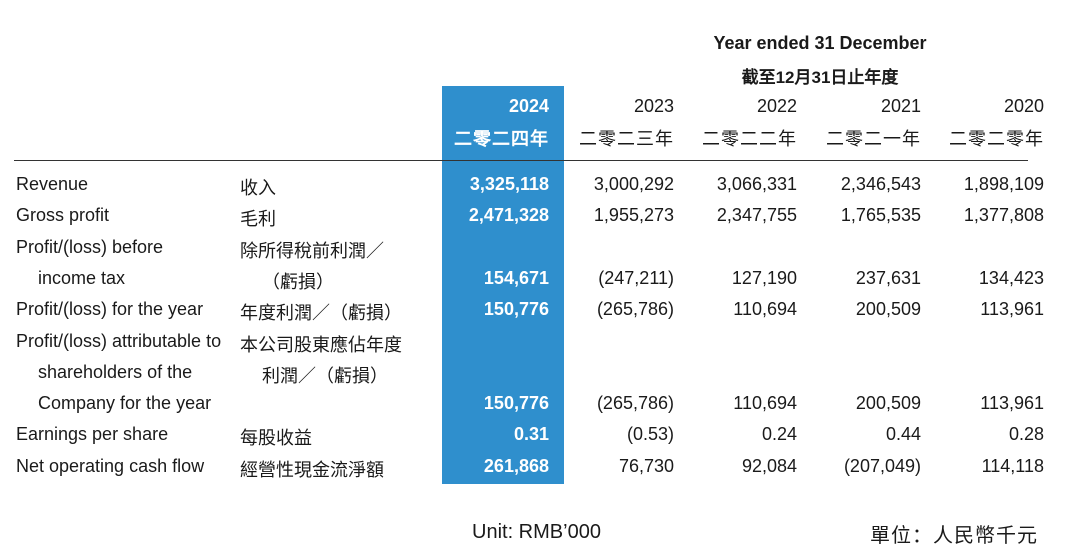 The width and height of the screenshot is (1080, 559). What do you see at coordinates (888, 277) in the screenshot?
I see `table-cell-2021: 237,631` at bounding box center [888, 277].